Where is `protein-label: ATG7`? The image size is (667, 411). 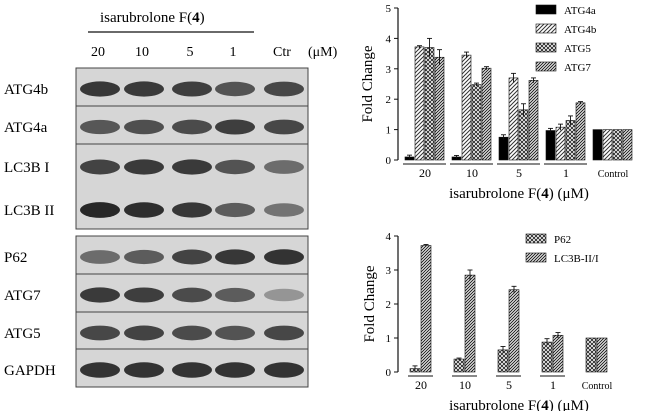
protein-label: ATG7 is located at coordinates (22, 296).